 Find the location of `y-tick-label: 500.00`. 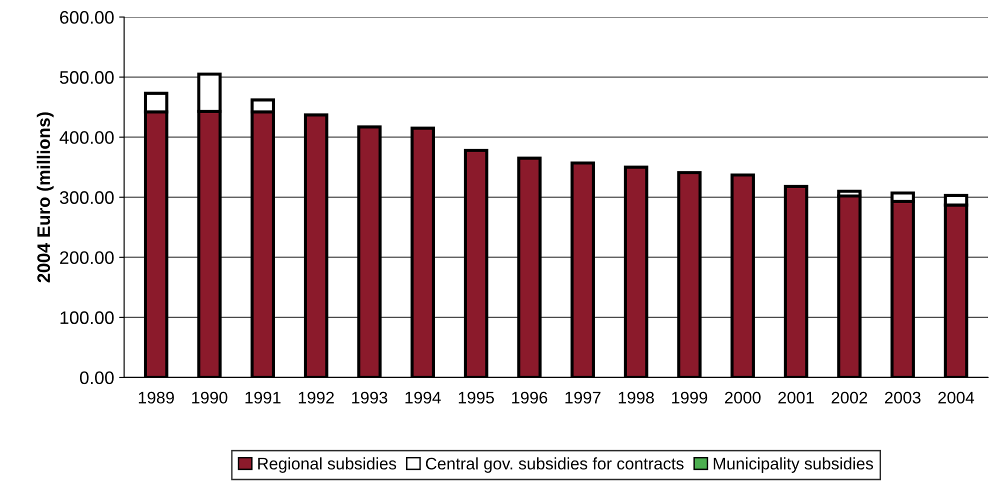

y-tick-label: 500.00 is located at coordinates (87, 77).